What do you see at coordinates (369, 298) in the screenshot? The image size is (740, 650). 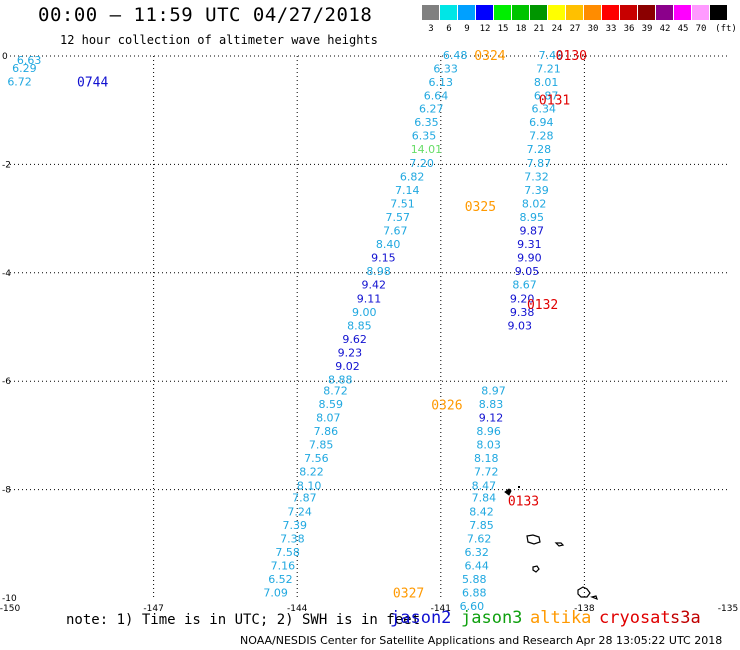 I see `wave-height-value: 9.11` at bounding box center [369, 298].